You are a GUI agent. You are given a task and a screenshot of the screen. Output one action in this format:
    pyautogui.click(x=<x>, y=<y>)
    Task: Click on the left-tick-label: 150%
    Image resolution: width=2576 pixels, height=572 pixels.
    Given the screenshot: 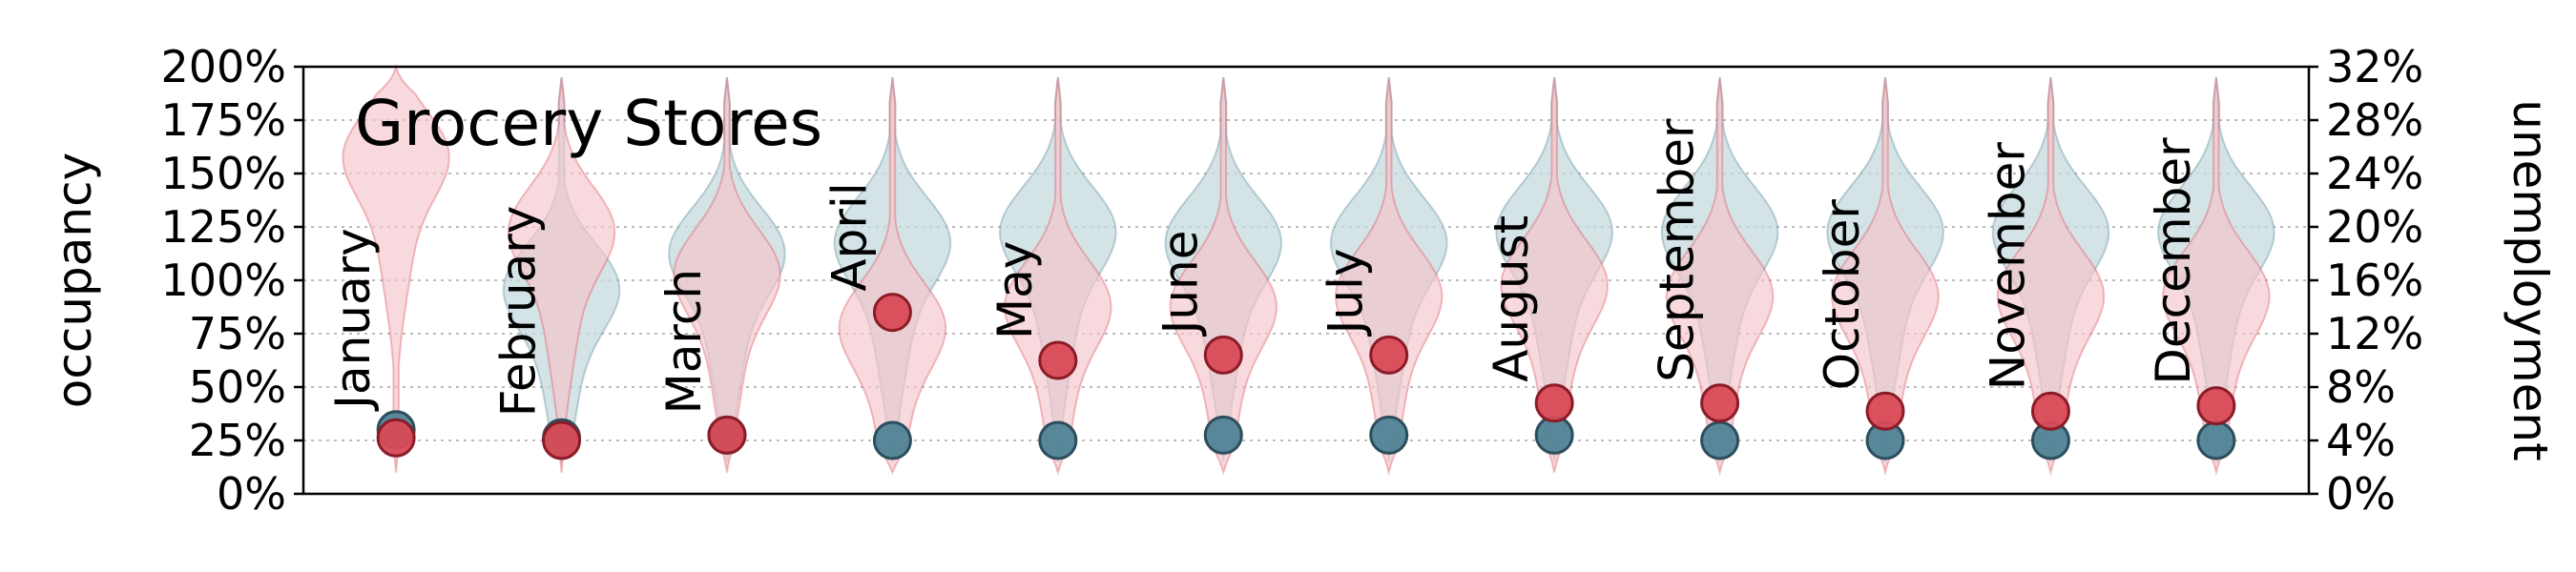 What is the action you would take?
    pyautogui.click(x=223, y=173)
    